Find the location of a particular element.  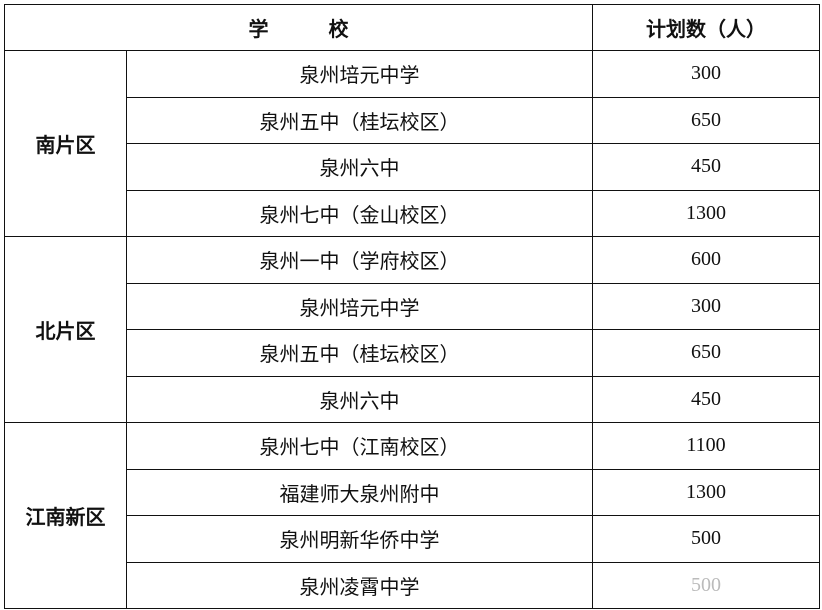

school-cell: 泉州七中（江南校区） is located at coordinates (359, 446).